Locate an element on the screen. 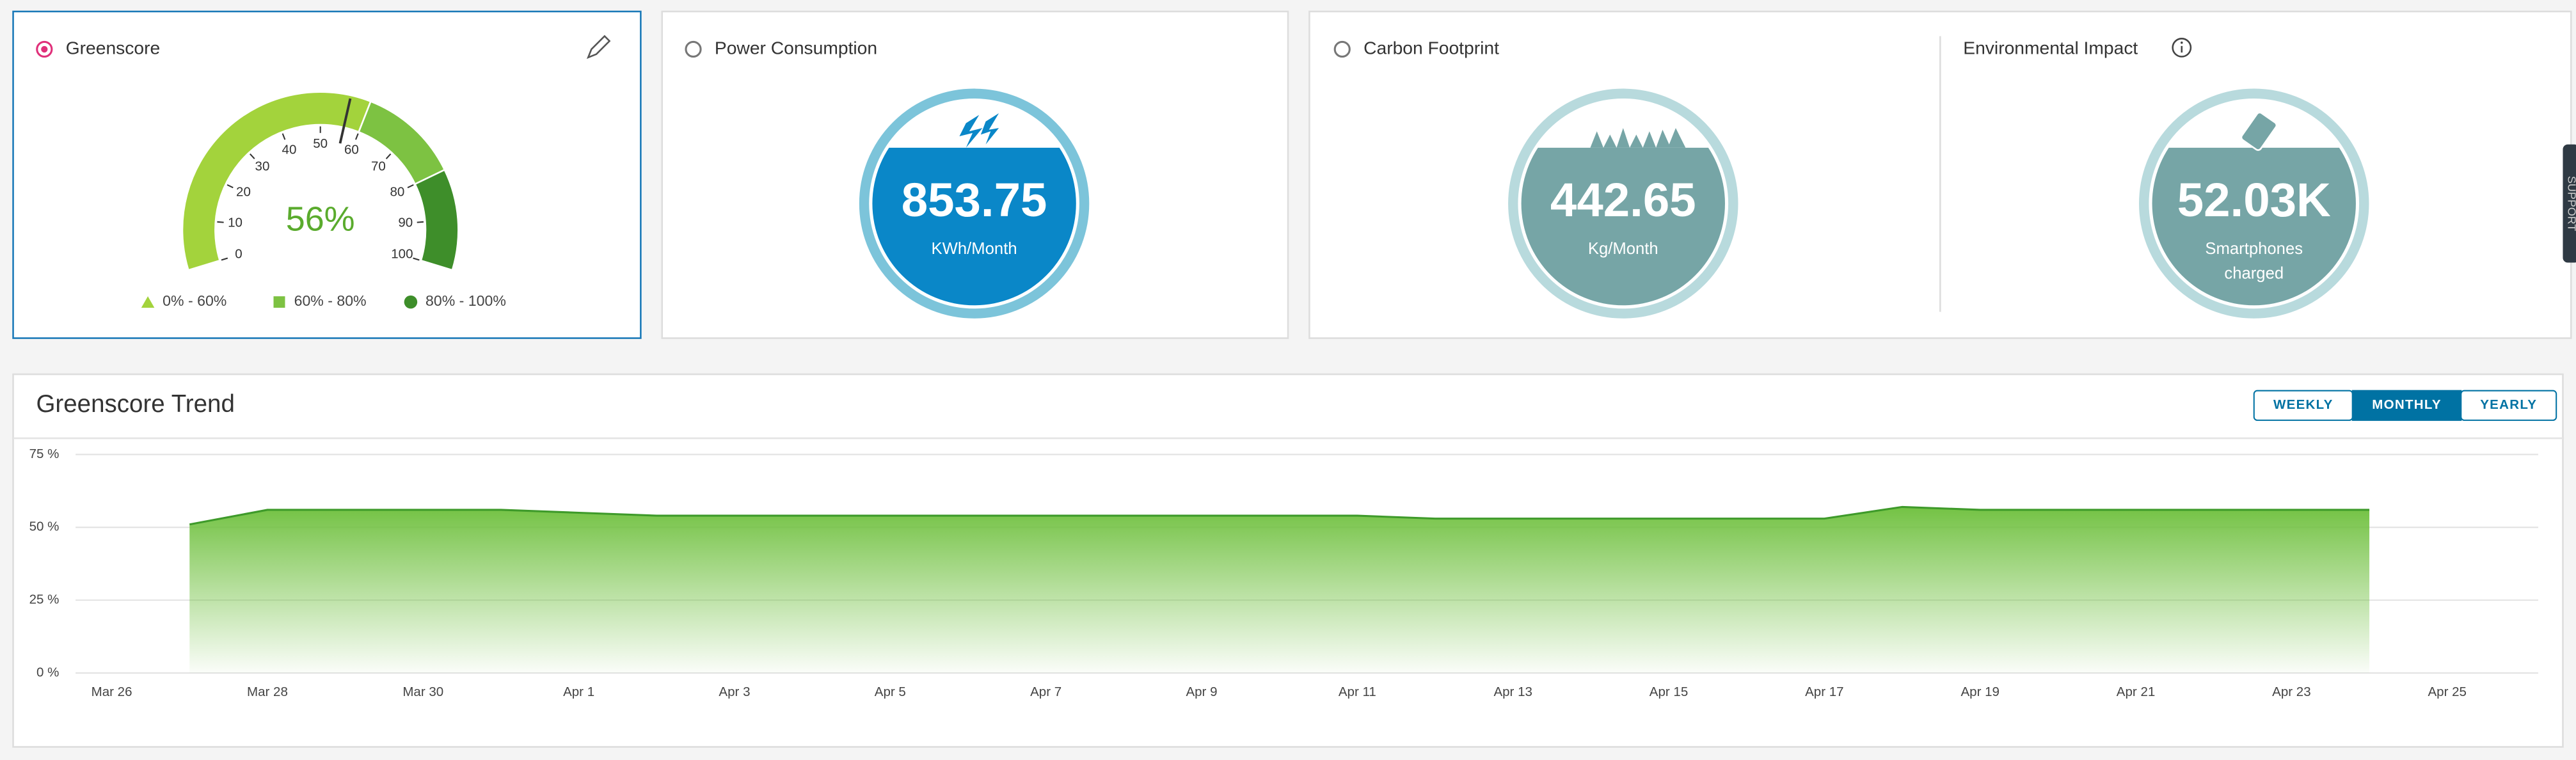 This screenshot has width=2576, height=760. gauge-tick-label: 20 is located at coordinates (244, 192).